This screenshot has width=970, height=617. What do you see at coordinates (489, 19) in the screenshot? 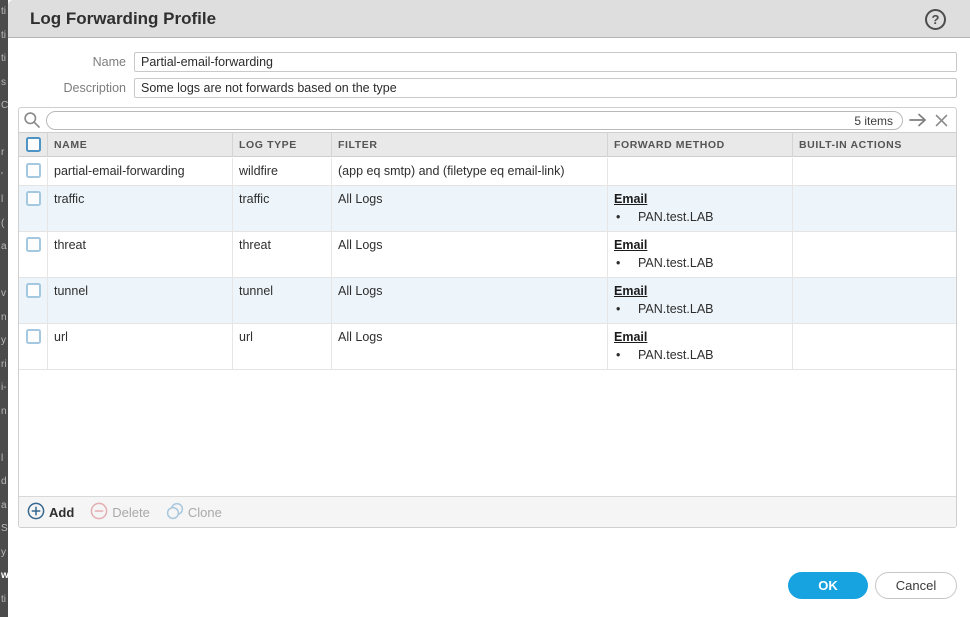
I see `dialog-titlebar: Log Forwarding Profile ?` at bounding box center [489, 19].